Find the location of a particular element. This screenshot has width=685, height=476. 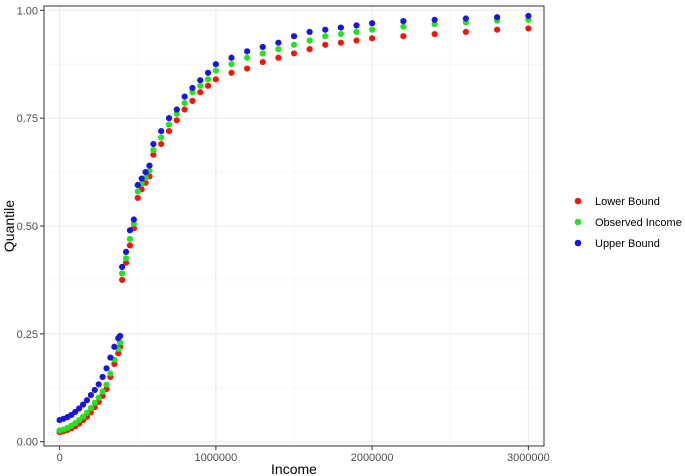

y-tick-label: 0.00 is located at coordinates (27, 443).